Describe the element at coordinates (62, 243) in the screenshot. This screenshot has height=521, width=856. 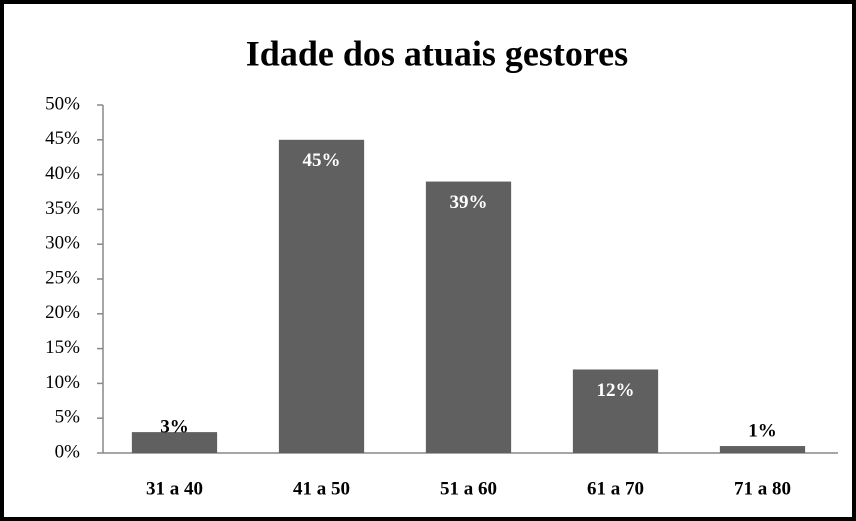
I see `y-tick-label: 30%` at that location.